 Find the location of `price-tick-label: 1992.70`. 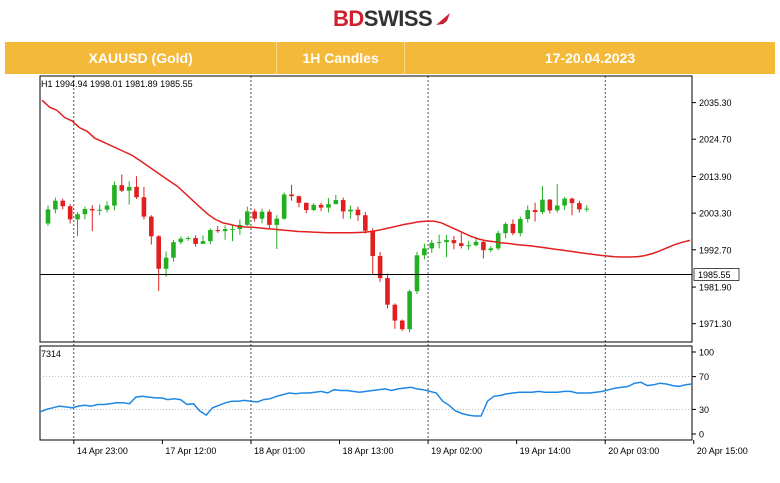

price-tick-label: 1992.70 is located at coordinates (715, 250).